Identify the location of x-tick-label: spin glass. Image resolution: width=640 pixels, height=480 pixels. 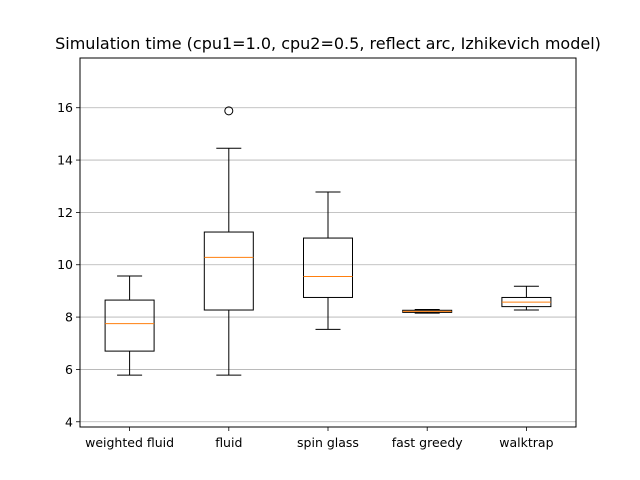
(328, 442).